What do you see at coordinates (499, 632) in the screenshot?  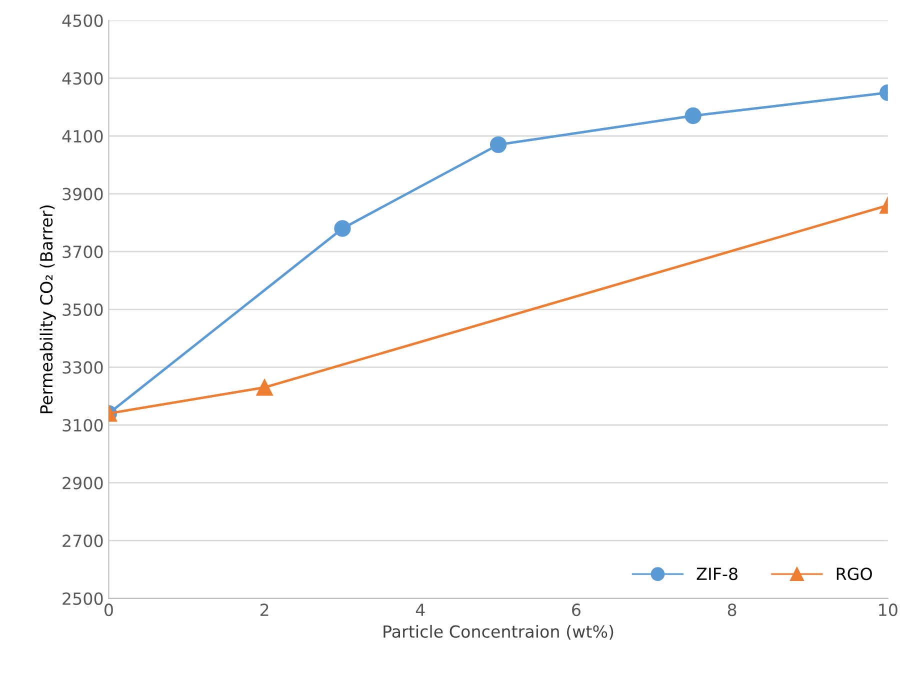 I see `x-axis-title: Particle Concentraion (wt%)` at bounding box center [499, 632].